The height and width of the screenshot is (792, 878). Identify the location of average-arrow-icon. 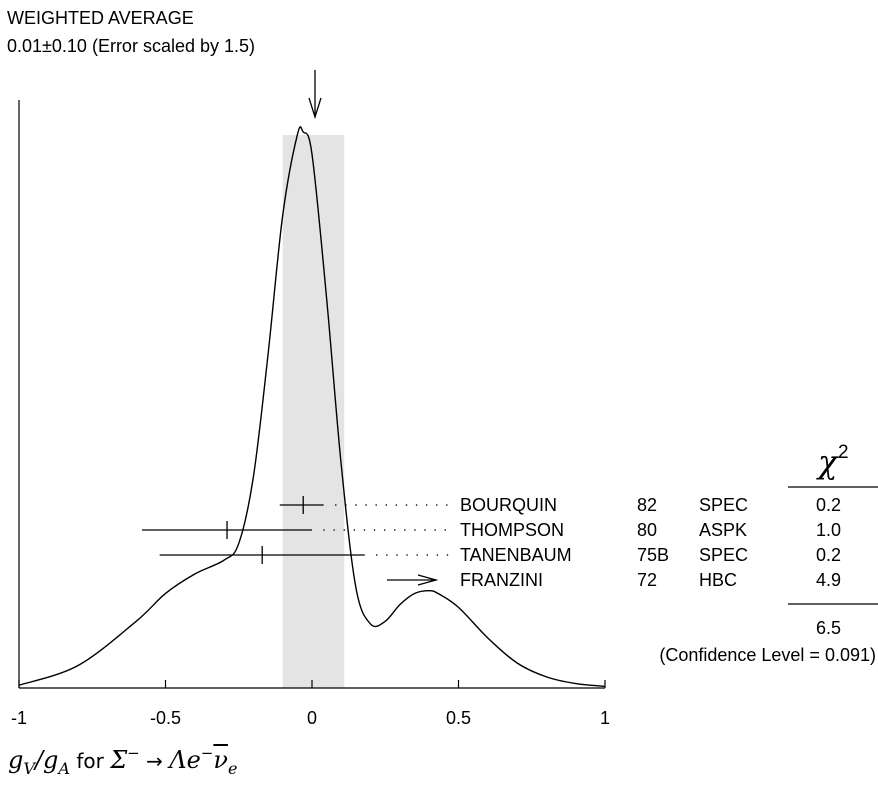
(315, 95).